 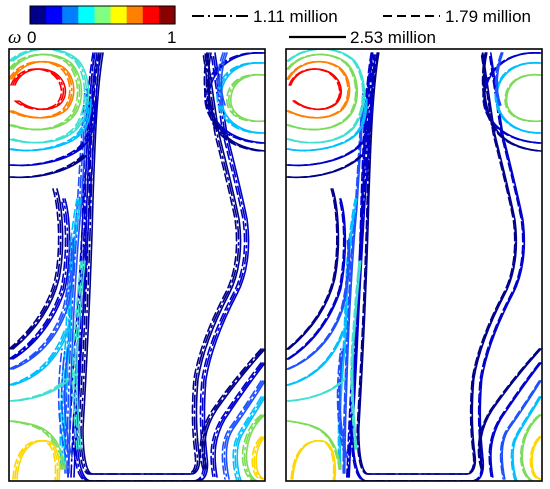 I want to click on legend: 1.11 million 1.79 million 2.53 million, so click(x=361, y=27).